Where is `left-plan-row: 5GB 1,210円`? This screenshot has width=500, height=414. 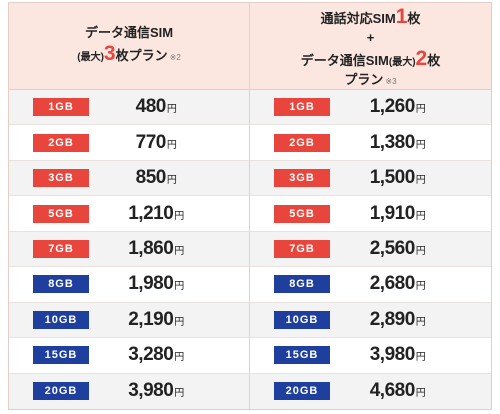
left-plan-row: 5GB 1,210円 is located at coordinates (129, 214).